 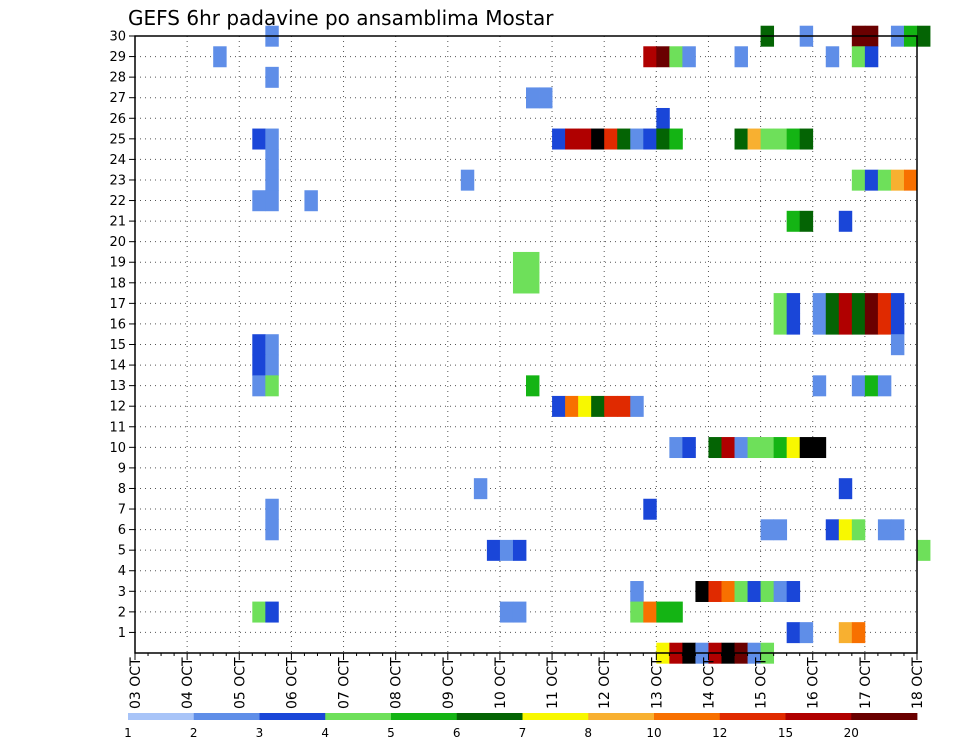 I want to click on x-tick-label: 14 OCT, so click(x=709, y=683).